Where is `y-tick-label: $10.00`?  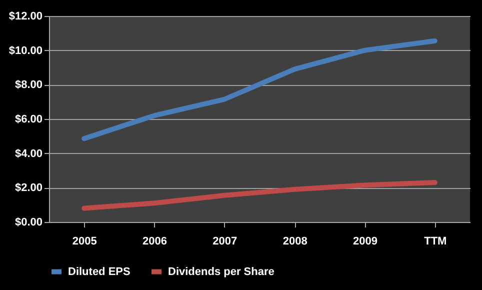 y-tick-label: $10.00 is located at coordinates (25, 50).